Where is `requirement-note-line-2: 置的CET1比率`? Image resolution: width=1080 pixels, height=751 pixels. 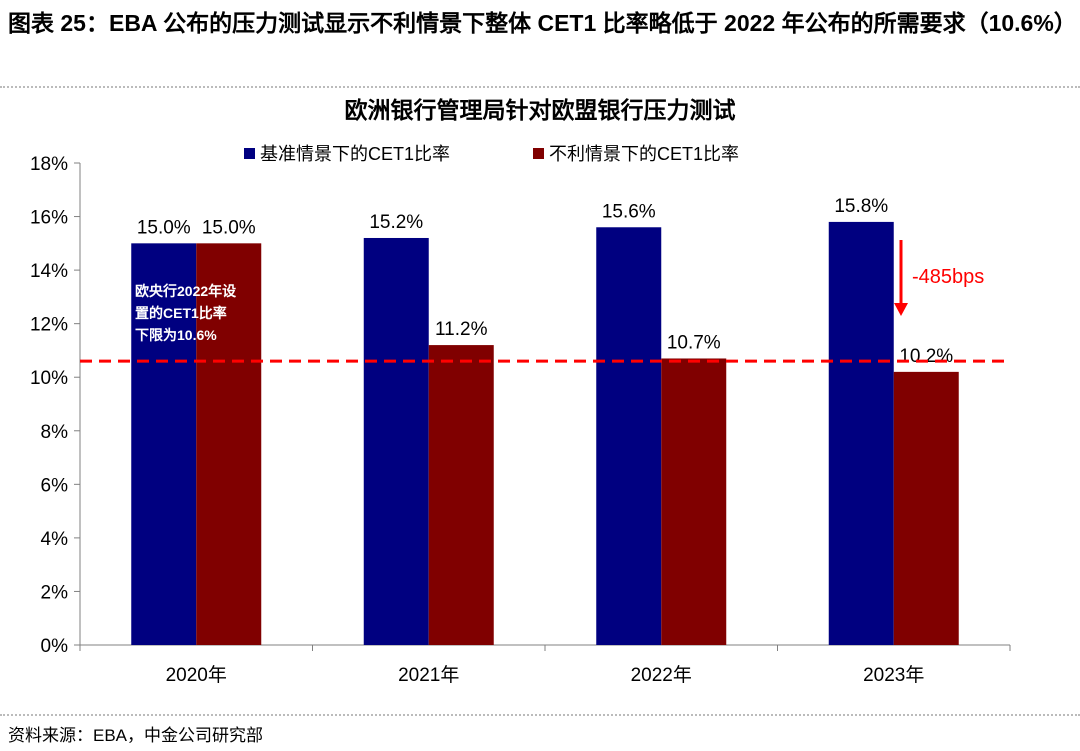 requirement-note-line-2: 置的CET1比率 is located at coordinates (181, 313).